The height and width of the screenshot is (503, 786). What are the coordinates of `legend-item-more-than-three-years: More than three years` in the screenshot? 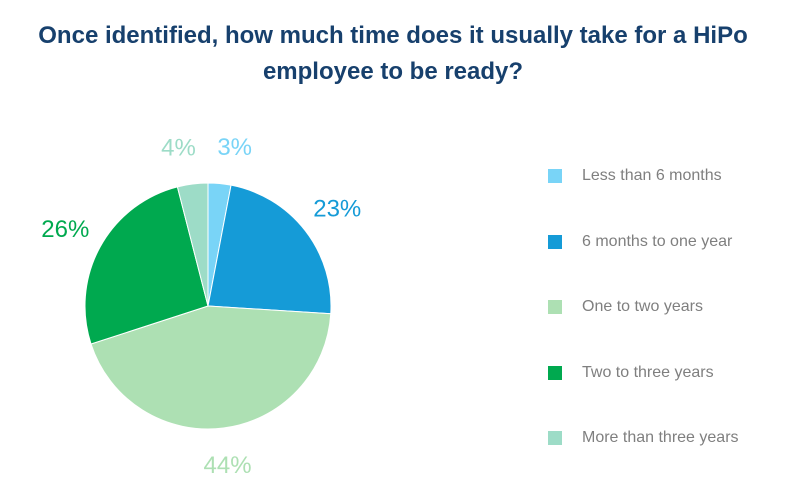 It's located at (667, 438).